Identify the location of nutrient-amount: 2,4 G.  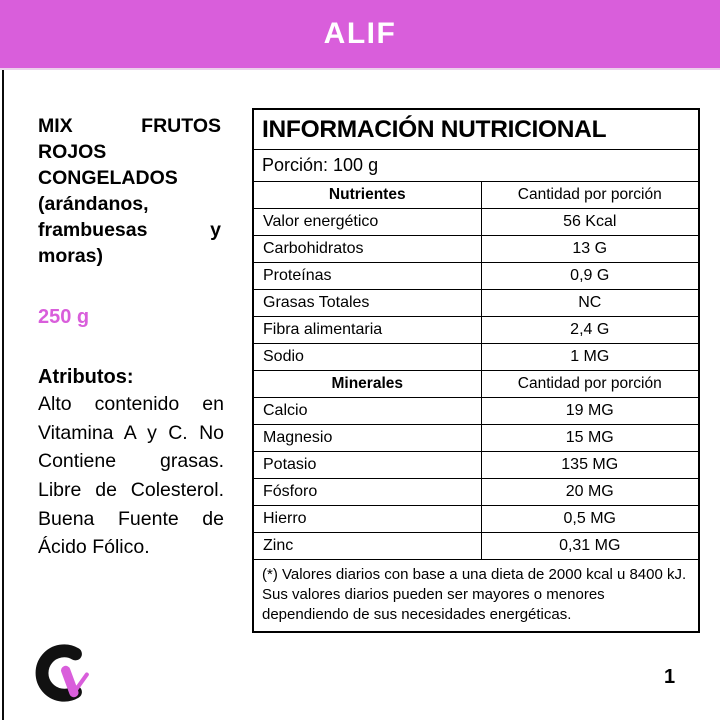
(590, 330).